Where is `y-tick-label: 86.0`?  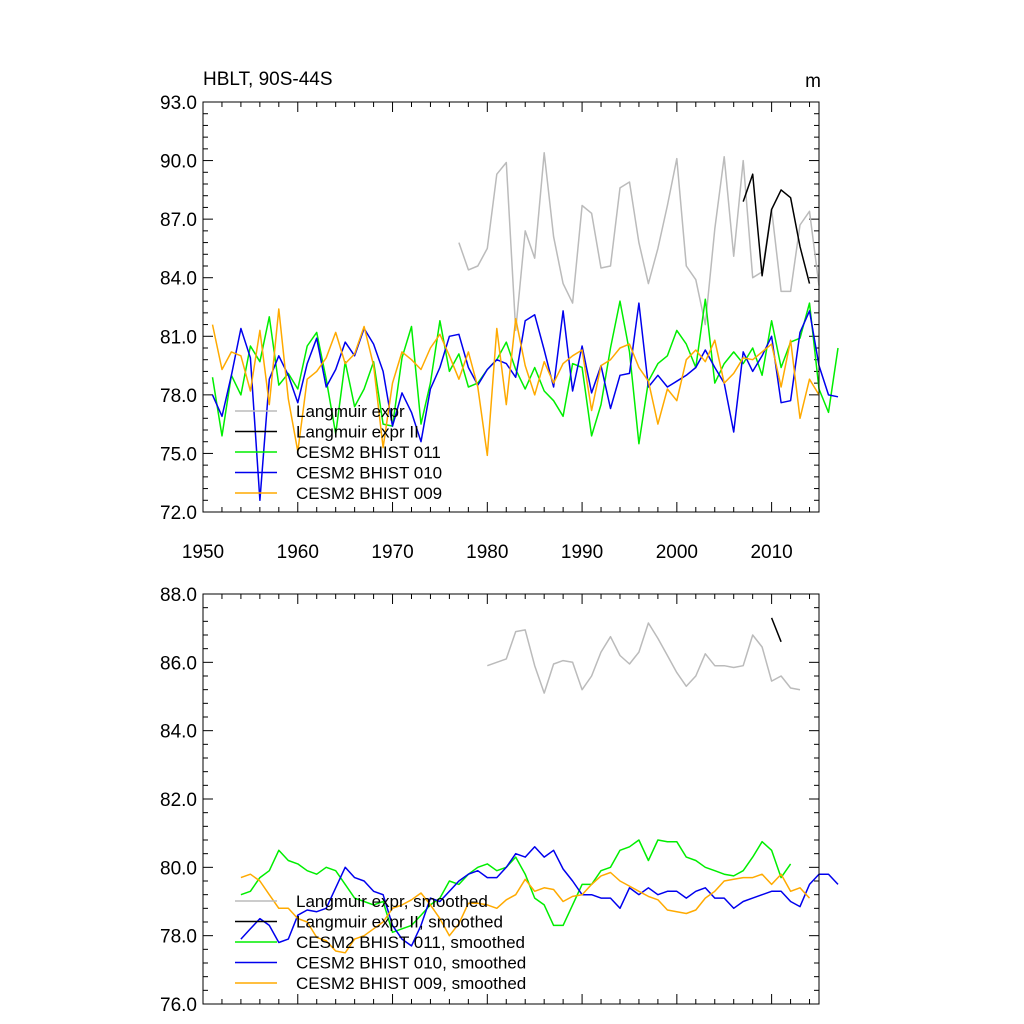
y-tick-label: 86.0 is located at coordinates (178, 663).